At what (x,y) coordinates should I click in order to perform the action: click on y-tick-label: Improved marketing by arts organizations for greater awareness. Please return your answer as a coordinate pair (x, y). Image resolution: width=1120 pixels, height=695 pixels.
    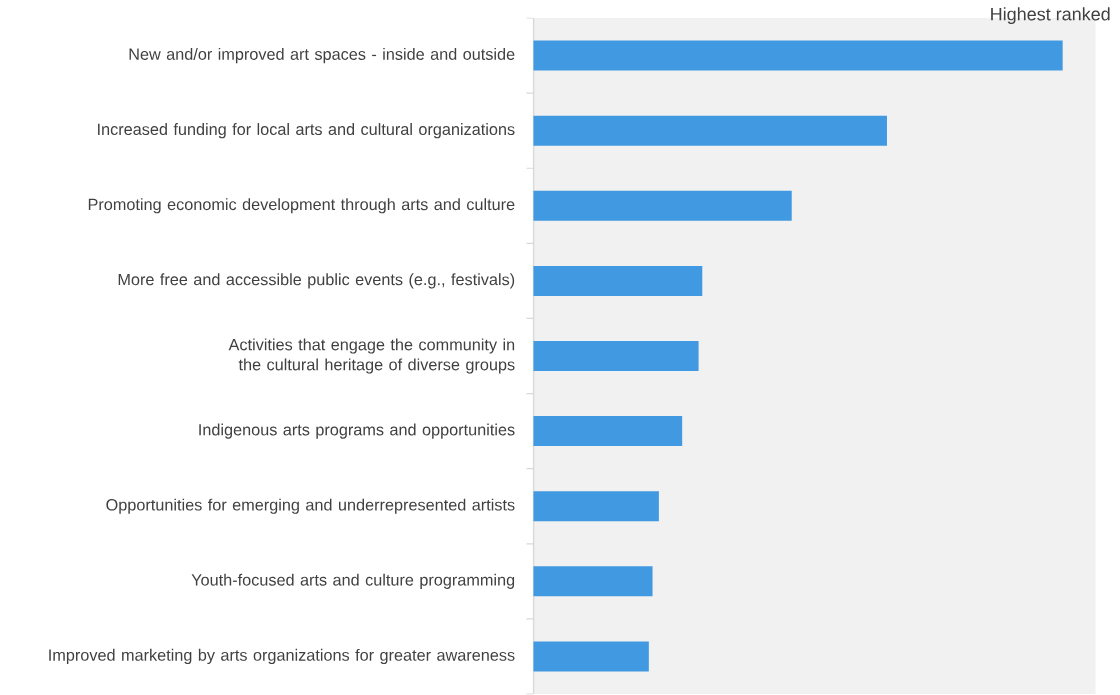
    Looking at the image, I should click on (282, 656).